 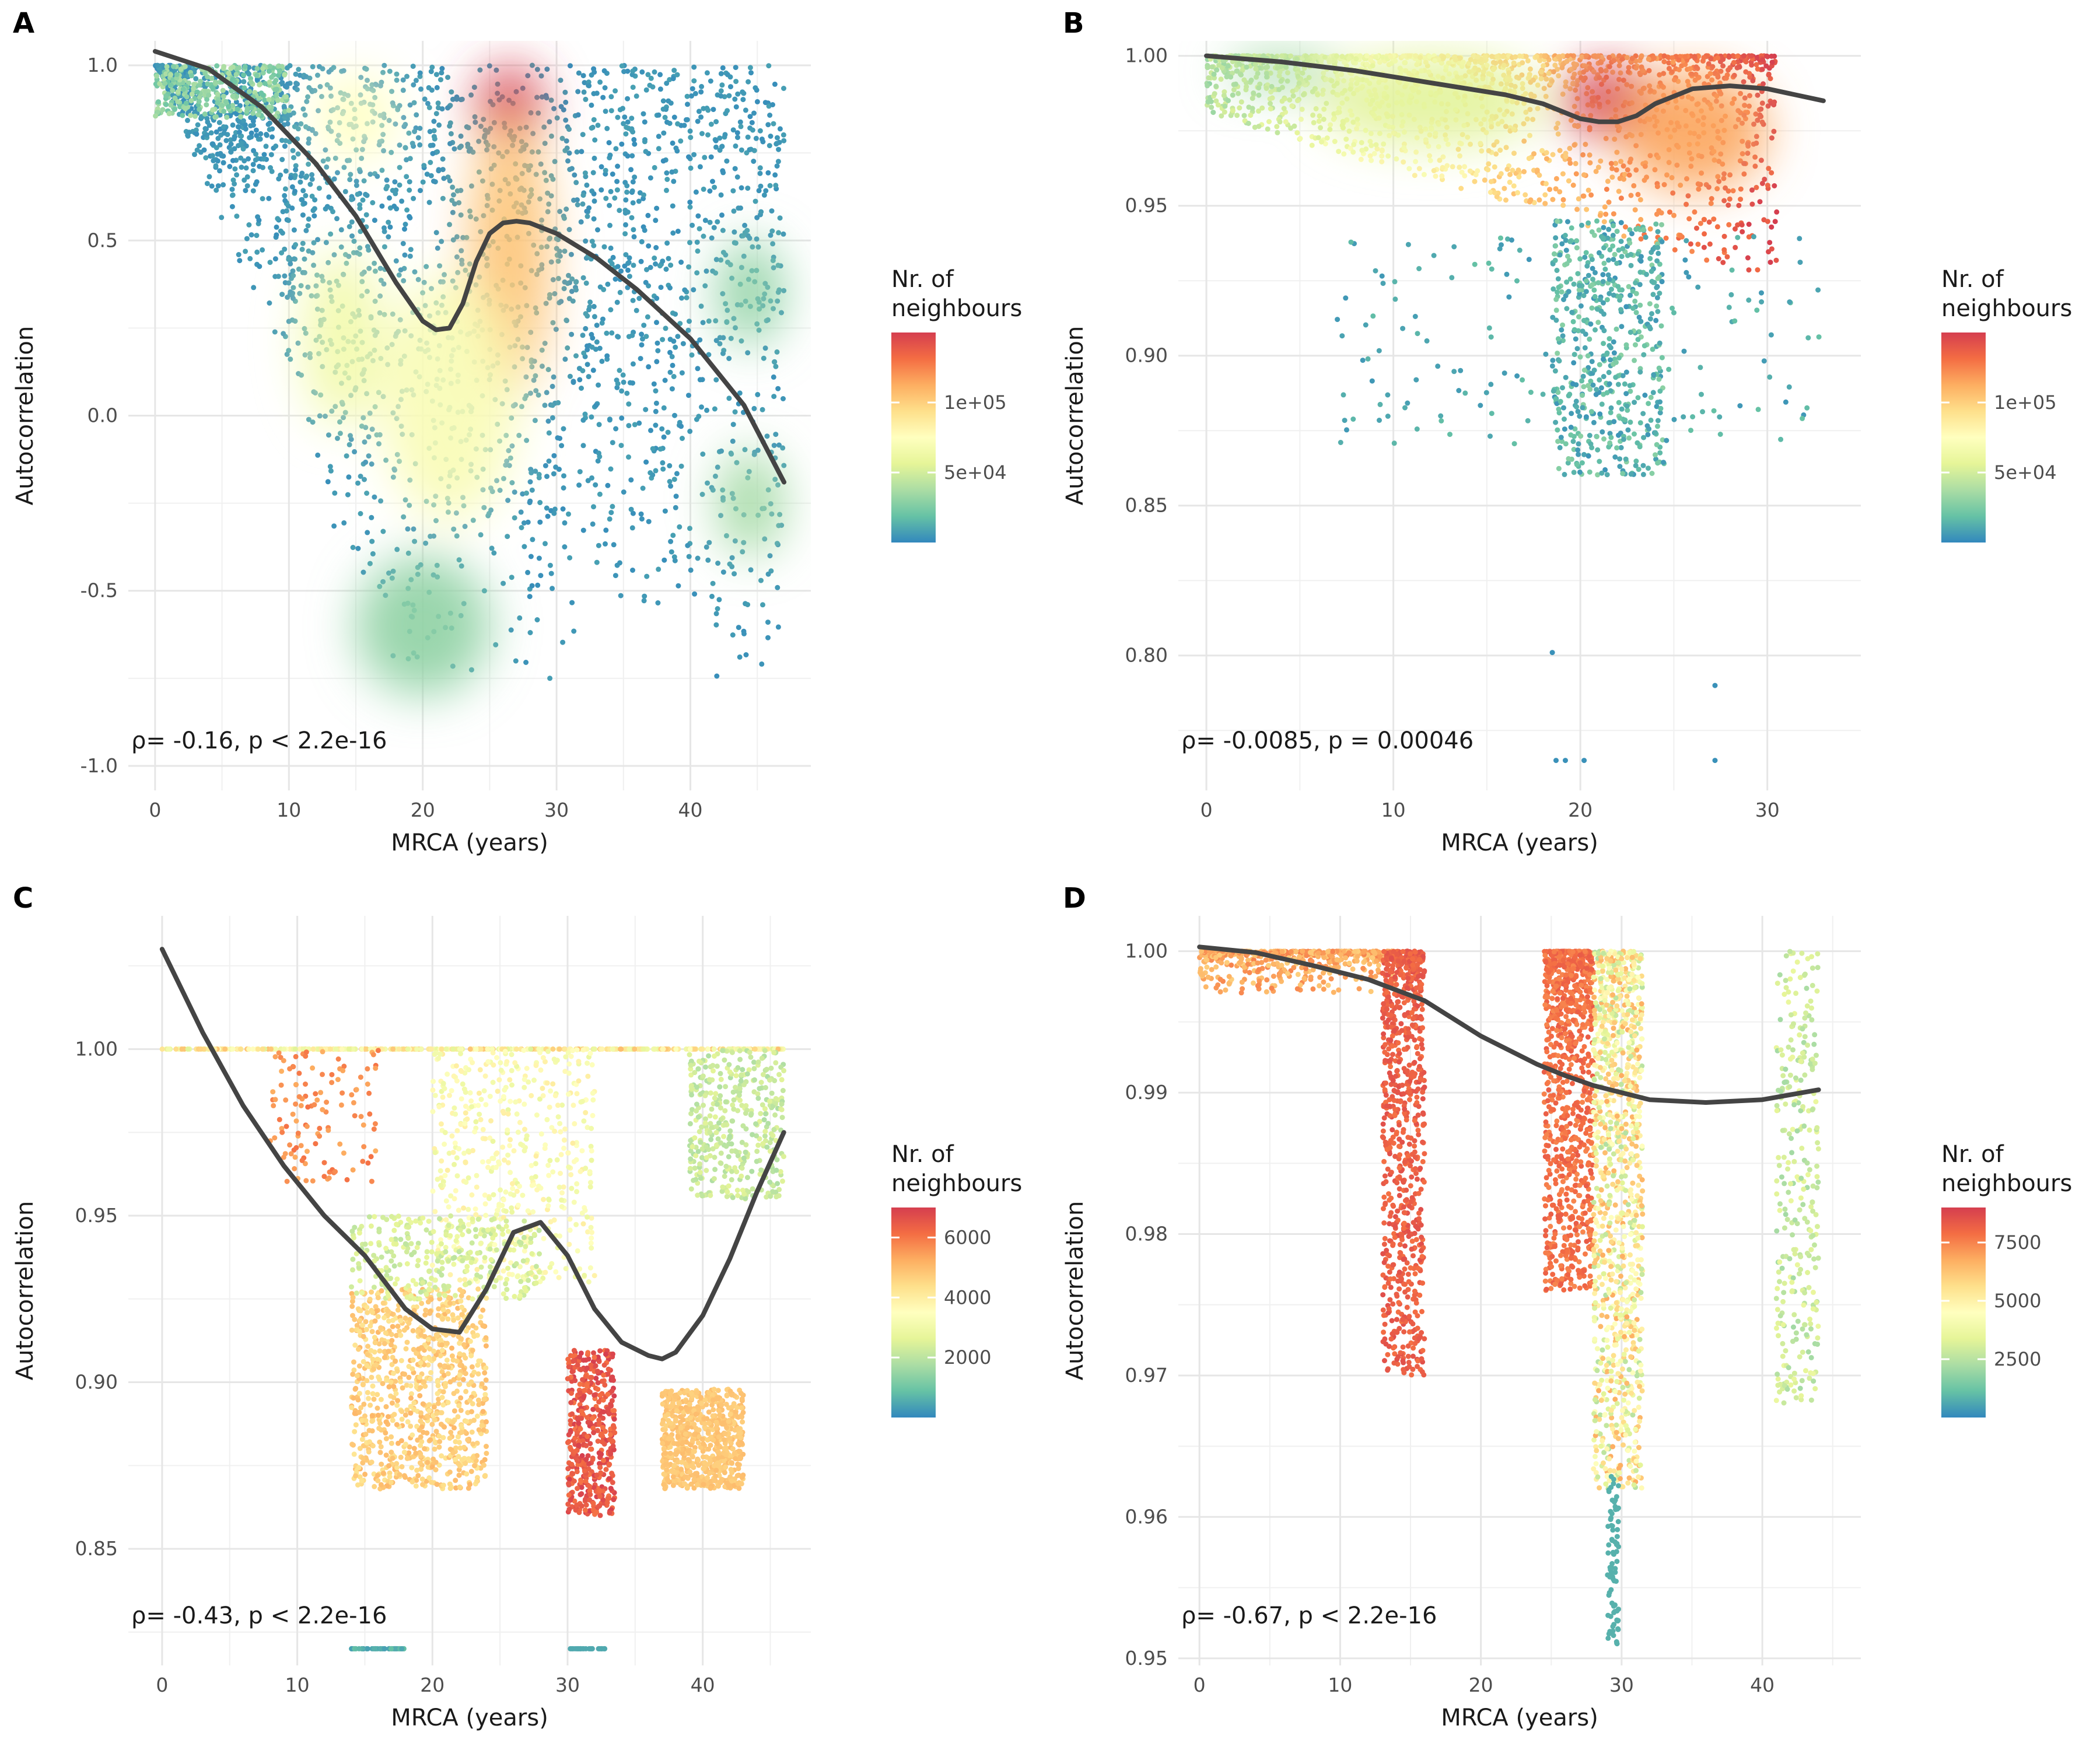 I want to click on x-tick-label: 40, so click(x=690, y=810).